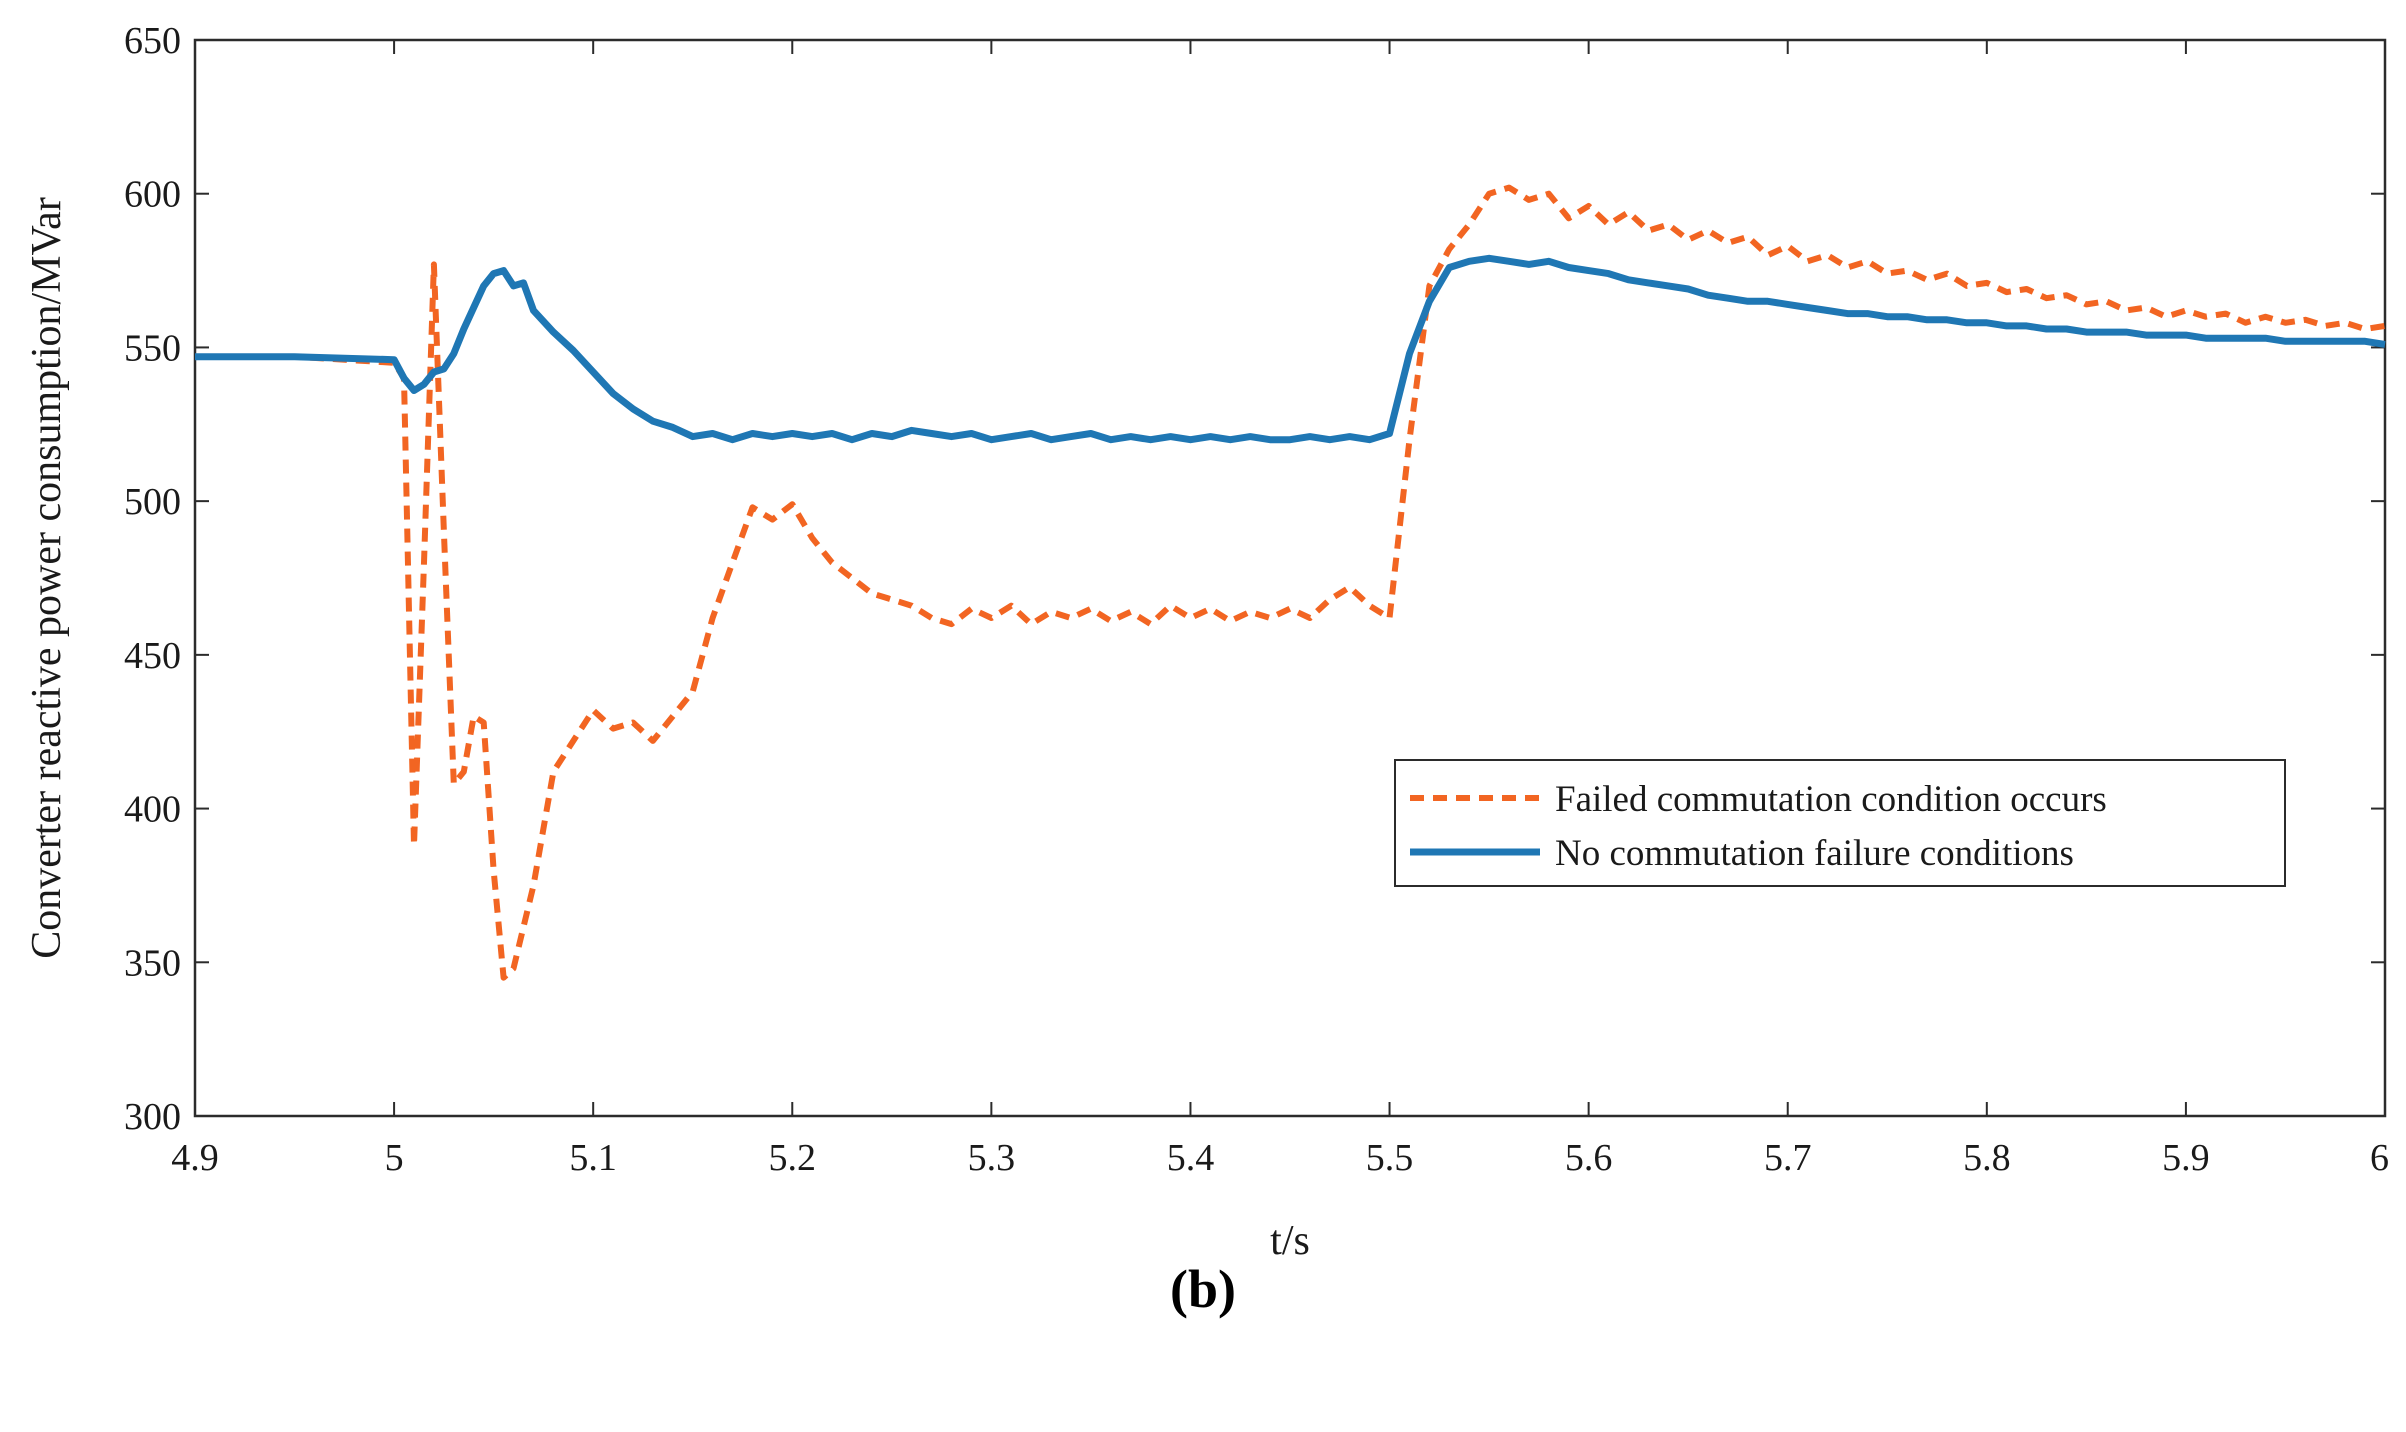 This screenshot has height=1432, width=2406. Describe the element at coordinates (152, 195) in the screenshot. I see `y-tick-label: 600` at that location.